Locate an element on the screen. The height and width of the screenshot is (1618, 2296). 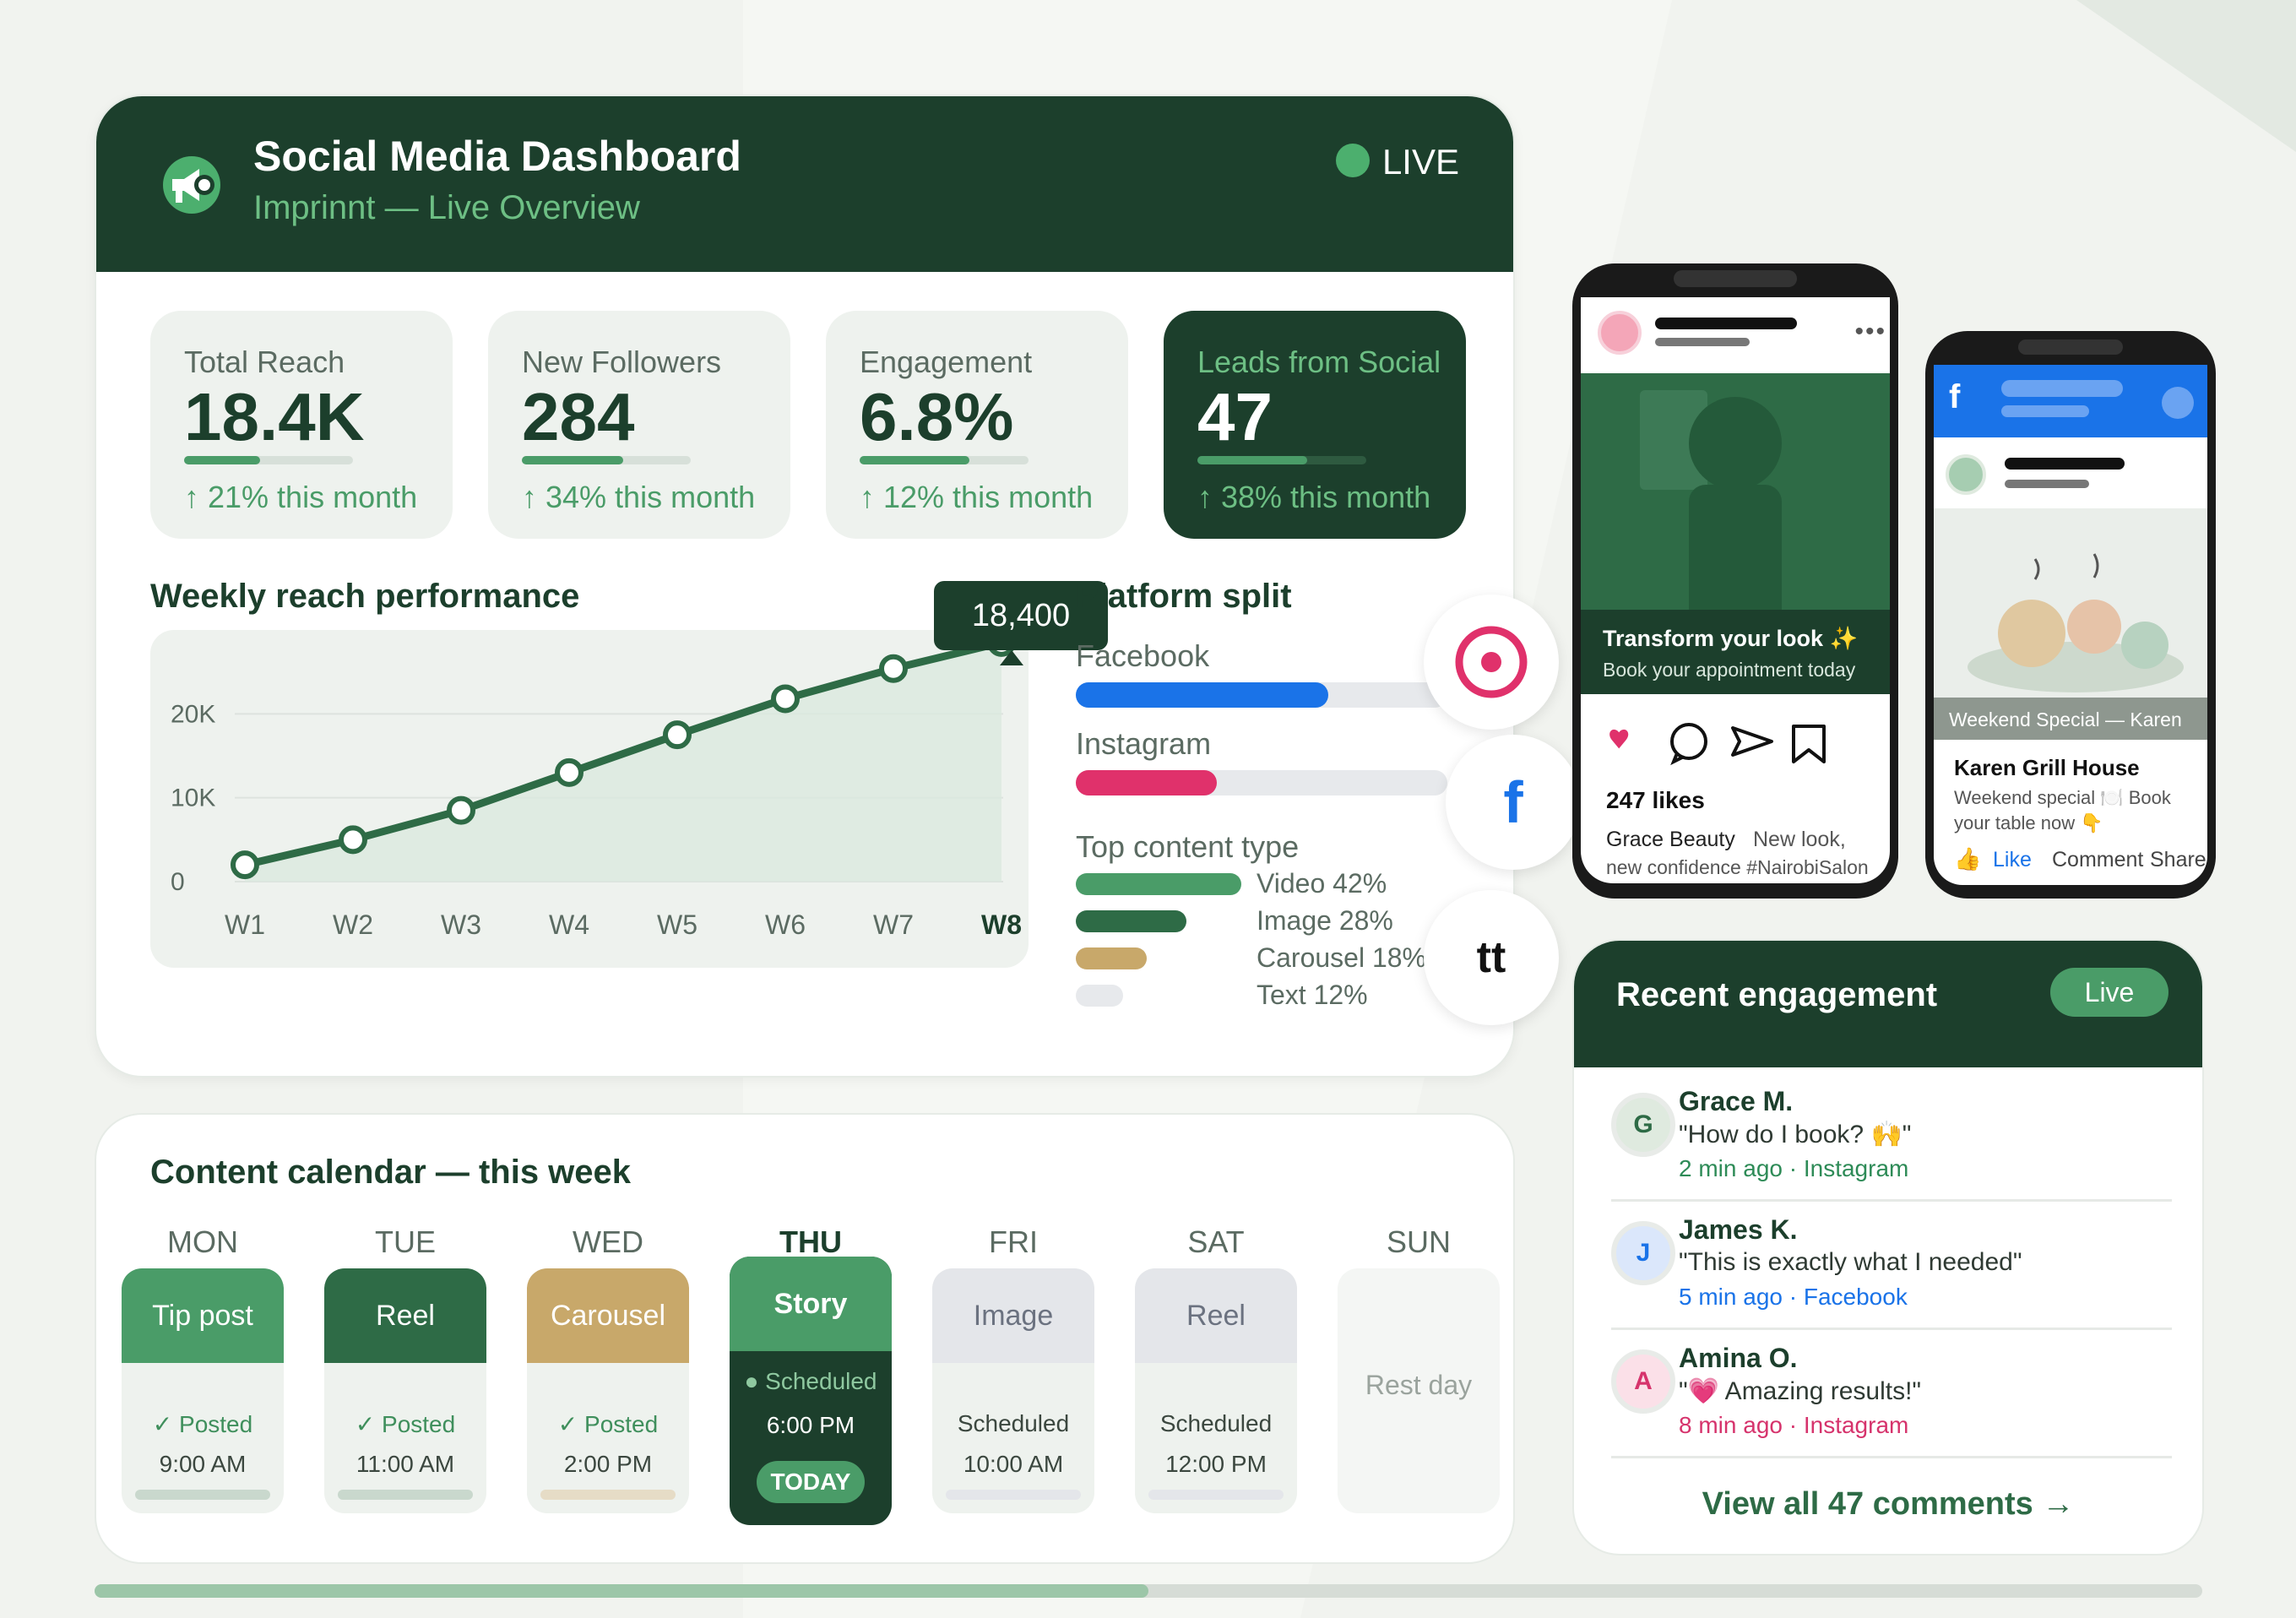
y-tick-label: 0 is located at coordinates (178, 882).